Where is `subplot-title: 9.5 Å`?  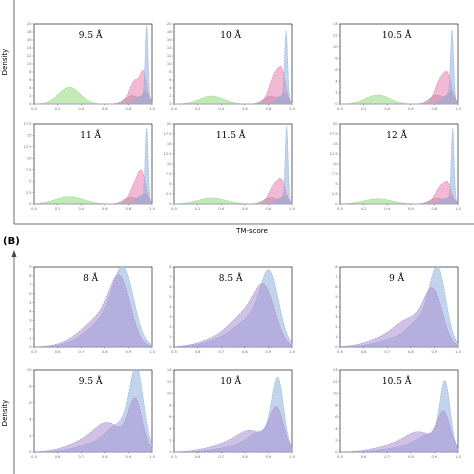
subplot-title: 9.5 Å is located at coordinates (91, 35).